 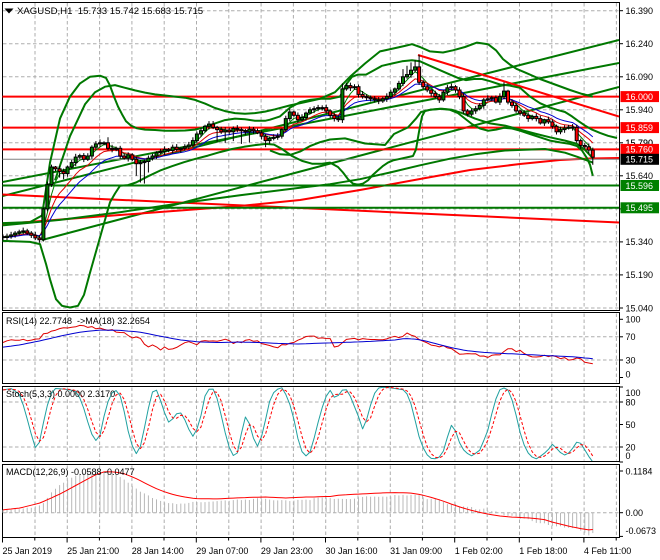 What do you see at coordinates (607, 551) in the screenshot?
I see `svg-text: 4 Feb 11:00` at bounding box center [607, 551].